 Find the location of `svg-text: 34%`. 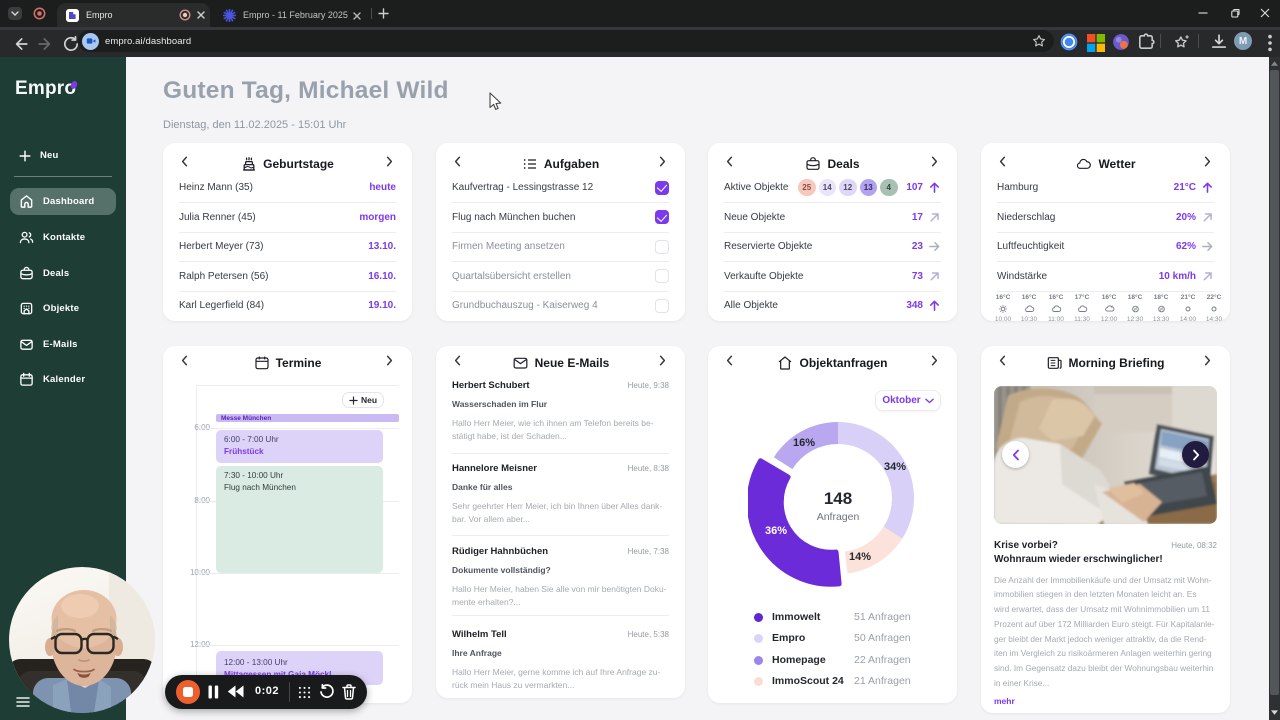

svg-text: 34% is located at coordinates (895, 467).